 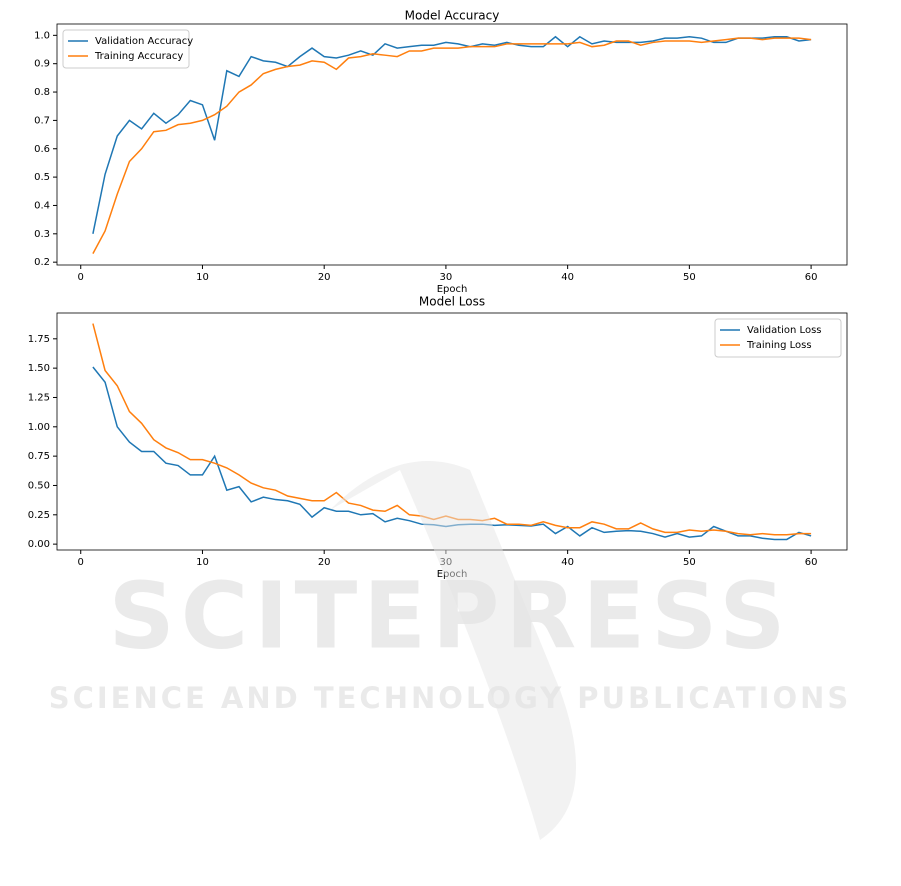 I want to click on legend-label: Validation Accuracy, so click(x=144, y=41).